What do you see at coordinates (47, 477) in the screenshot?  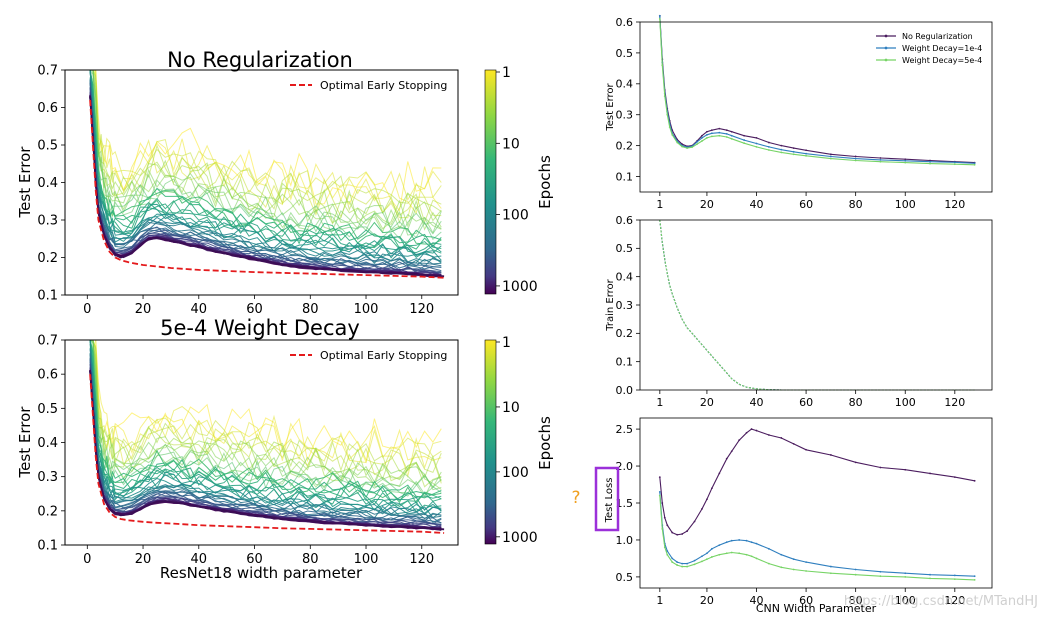 I see `y-tick-label: 0.3` at bounding box center [47, 477].